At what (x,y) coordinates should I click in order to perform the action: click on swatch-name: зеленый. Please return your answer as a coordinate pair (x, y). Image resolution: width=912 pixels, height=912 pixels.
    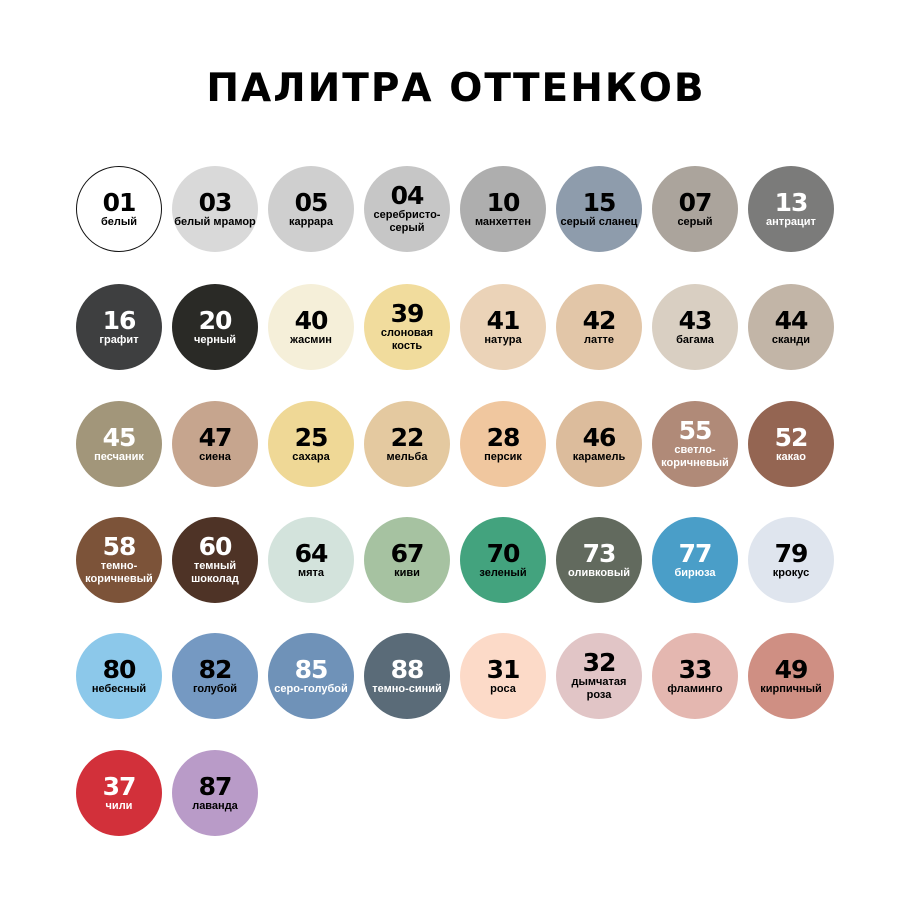
    Looking at the image, I should click on (503, 572).